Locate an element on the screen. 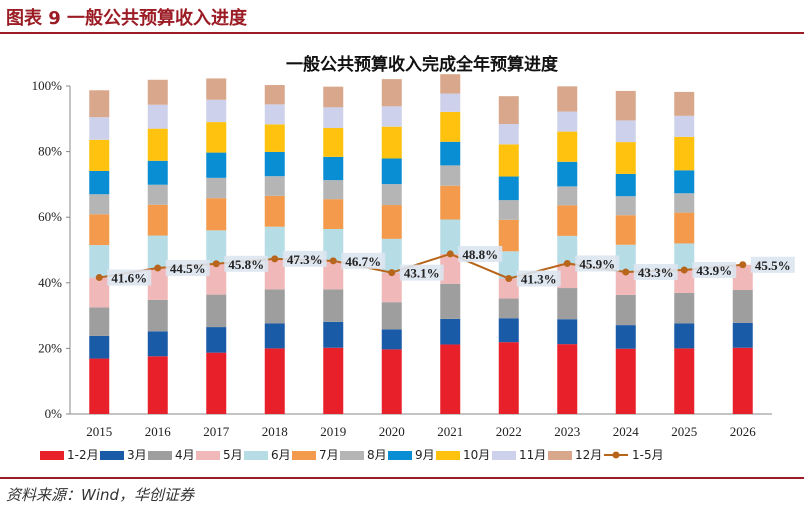 This screenshot has width=804, height=511. y-tick-label: 20% is located at coordinates (50, 347).